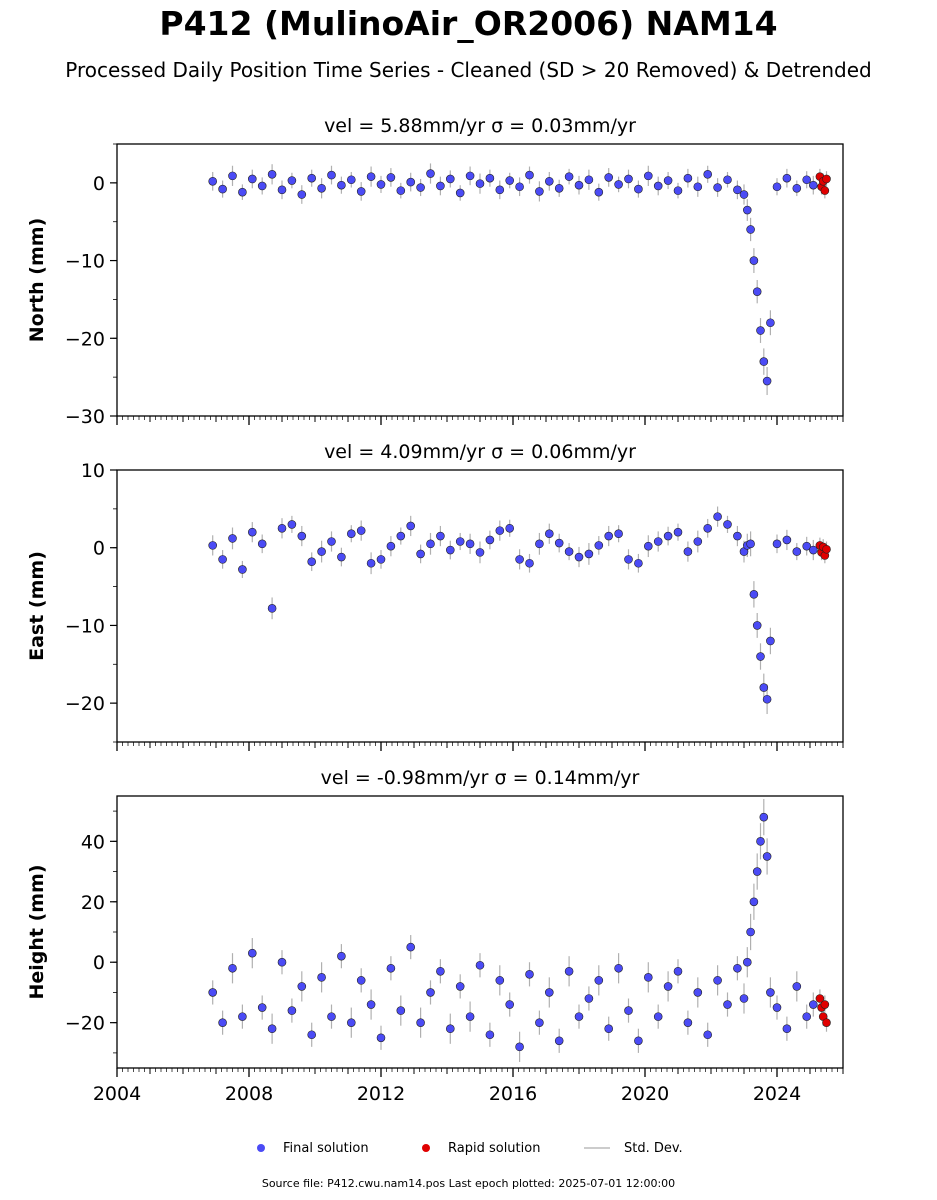 The width and height of the screenshot is (937, 1200). Describe the element at coordinates (519, 279) in the screenshot. I see `data-area-north` at that location.